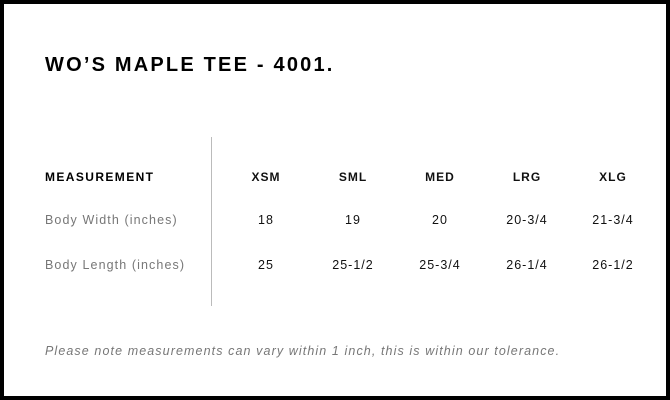 The image size is (670, 400). Describe the element at coordinates (527, 220) in the screenshot. I see `table-cell: 20-3/4` at that location.